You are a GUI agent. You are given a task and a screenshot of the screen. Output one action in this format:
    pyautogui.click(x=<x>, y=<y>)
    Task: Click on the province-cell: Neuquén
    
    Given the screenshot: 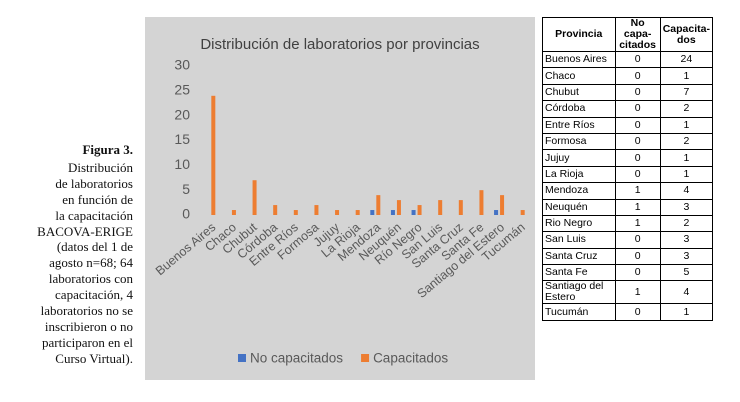 What is the action you would take?
    pyautogui.click(x=579, y=207)
    